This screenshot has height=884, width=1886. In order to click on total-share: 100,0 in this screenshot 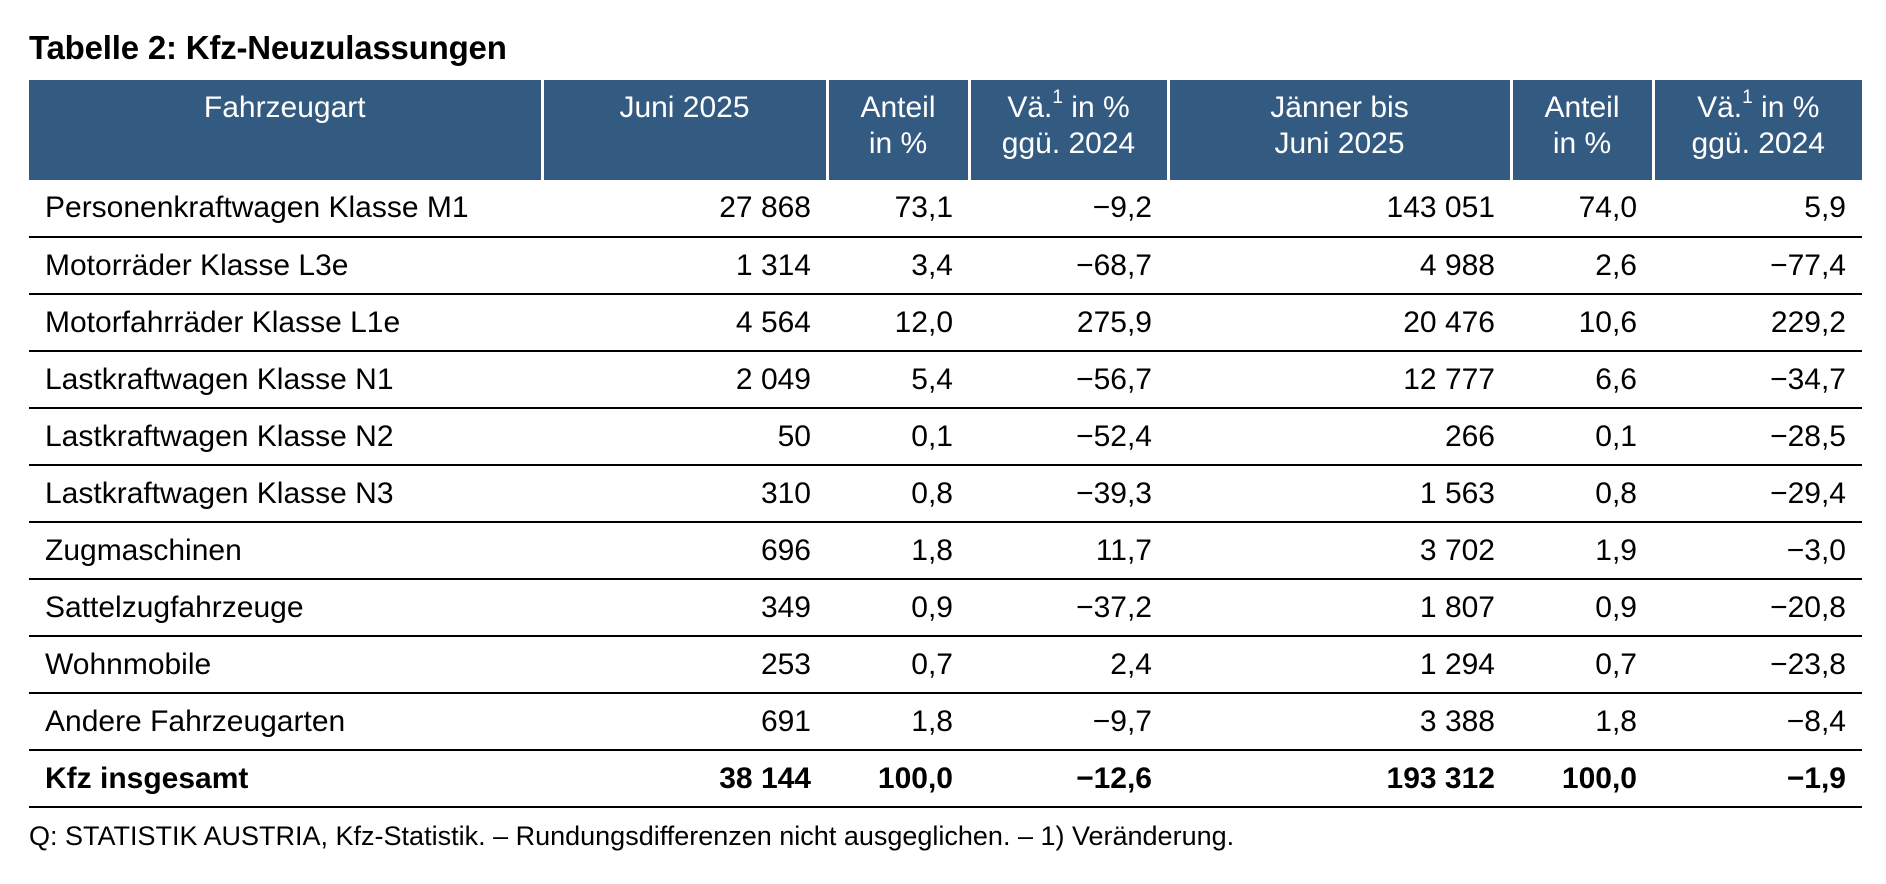, I will do `click(898, 779)`.